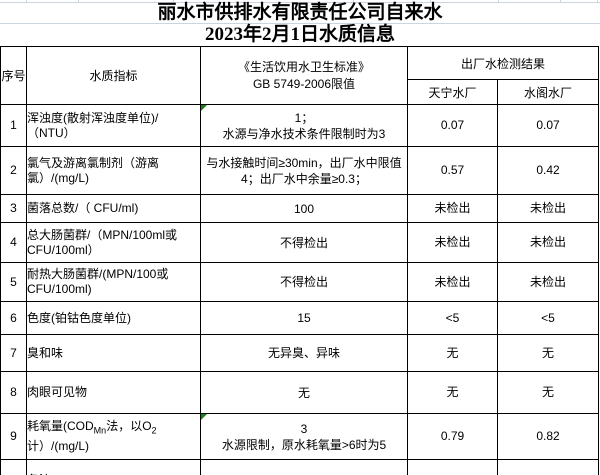 Image resolution: width=600 pixels, height=475 pixels. What do you see at coordinates (13, 125) in the screenshot?
I see `cell-row-number: 1` at bounding box center [13, 125].